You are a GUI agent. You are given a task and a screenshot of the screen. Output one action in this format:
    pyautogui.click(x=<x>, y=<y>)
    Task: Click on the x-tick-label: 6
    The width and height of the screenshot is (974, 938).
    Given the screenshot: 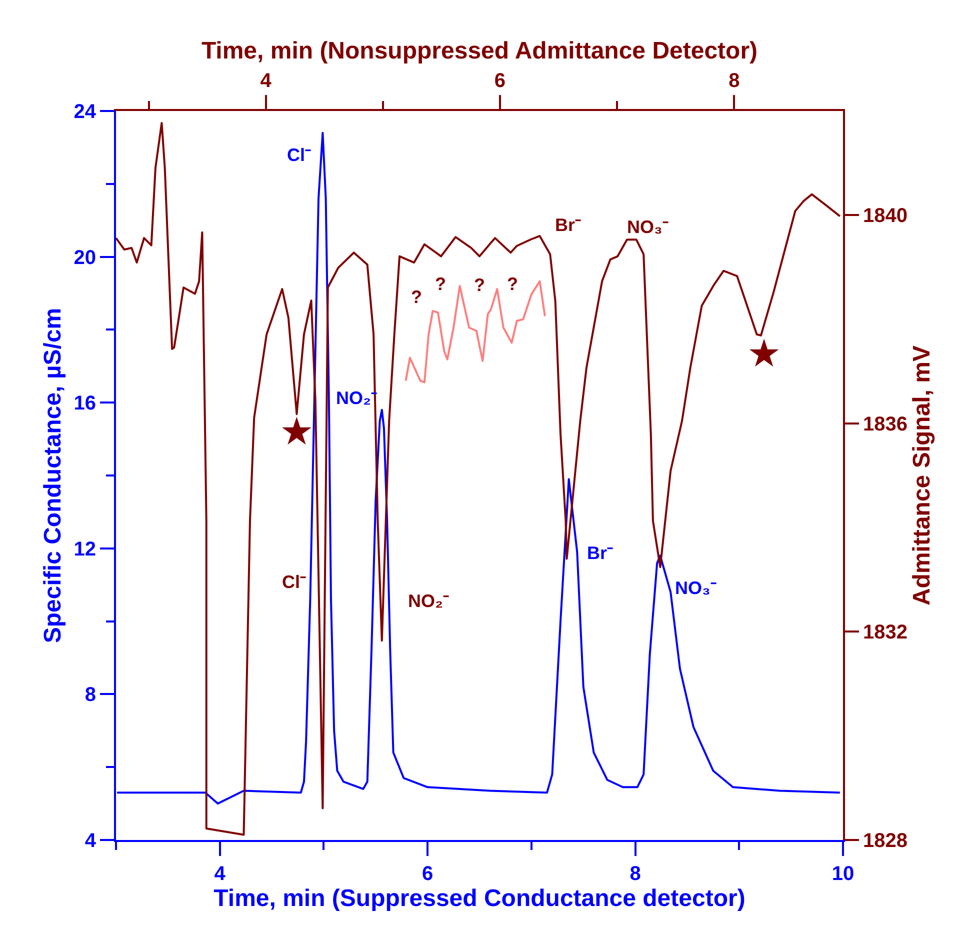 What is the action you would take?
    pyautogui.click(x=428, y=874)
    